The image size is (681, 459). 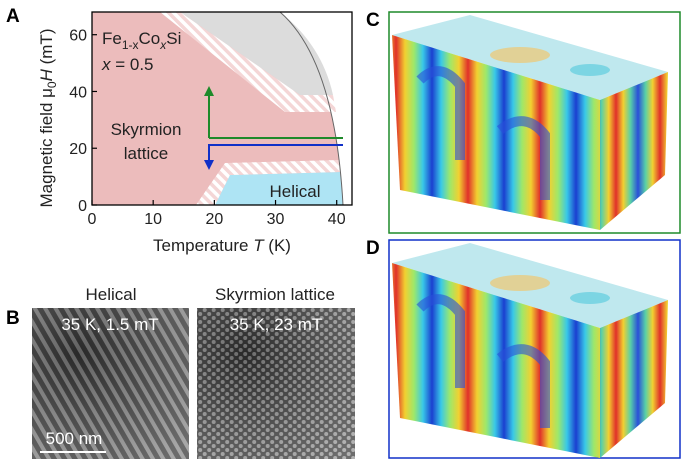 What do you see at coordinates (109, 324) in the screenshot?
I see `image-conditions: 35 K, 1.5 mT` at bounding box center [109, 324].